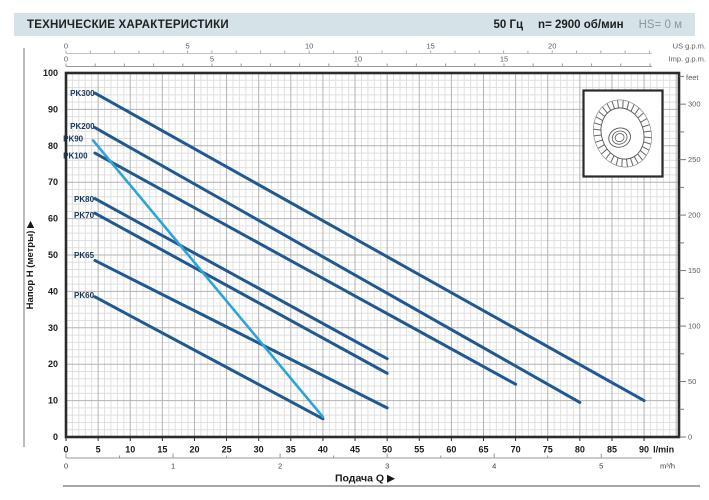 The image size is (709, 500). What do you see at coordinates (663, 450) in the screenshot?
I see `lmin-unit: l/min` at bounding box center [663, 450].